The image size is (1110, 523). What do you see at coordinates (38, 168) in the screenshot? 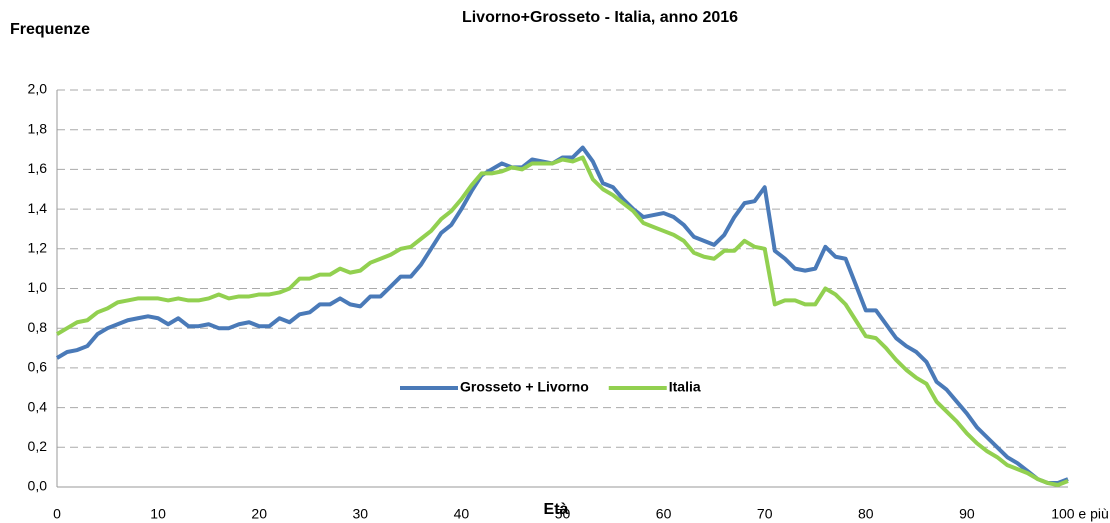
I see `y-tick-label: 1,6` at bounding box center [38, 168].